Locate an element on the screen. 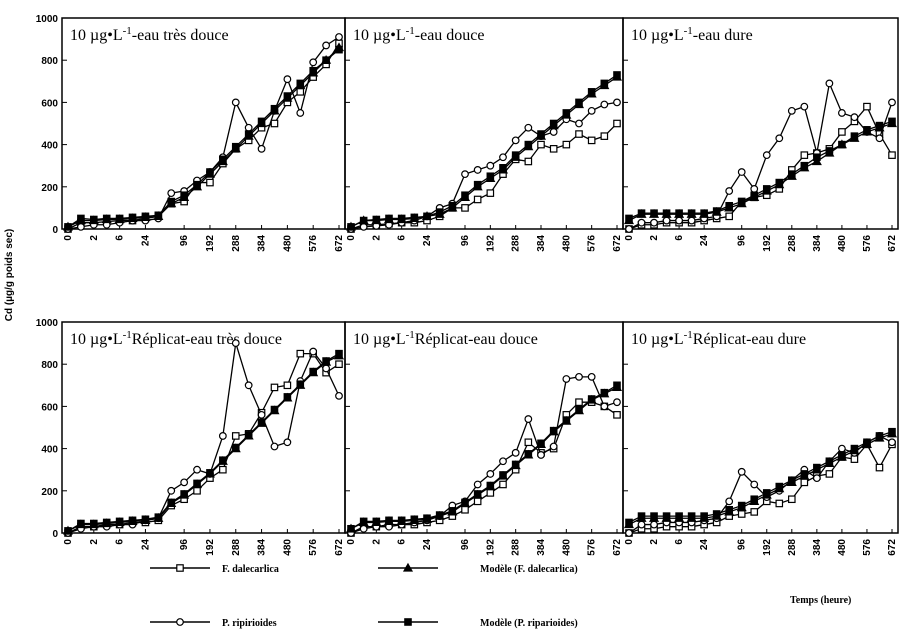 This screenshot has height=640, width=902. x-axis-label: Temps (heure) is located at coordinates (820, 600).